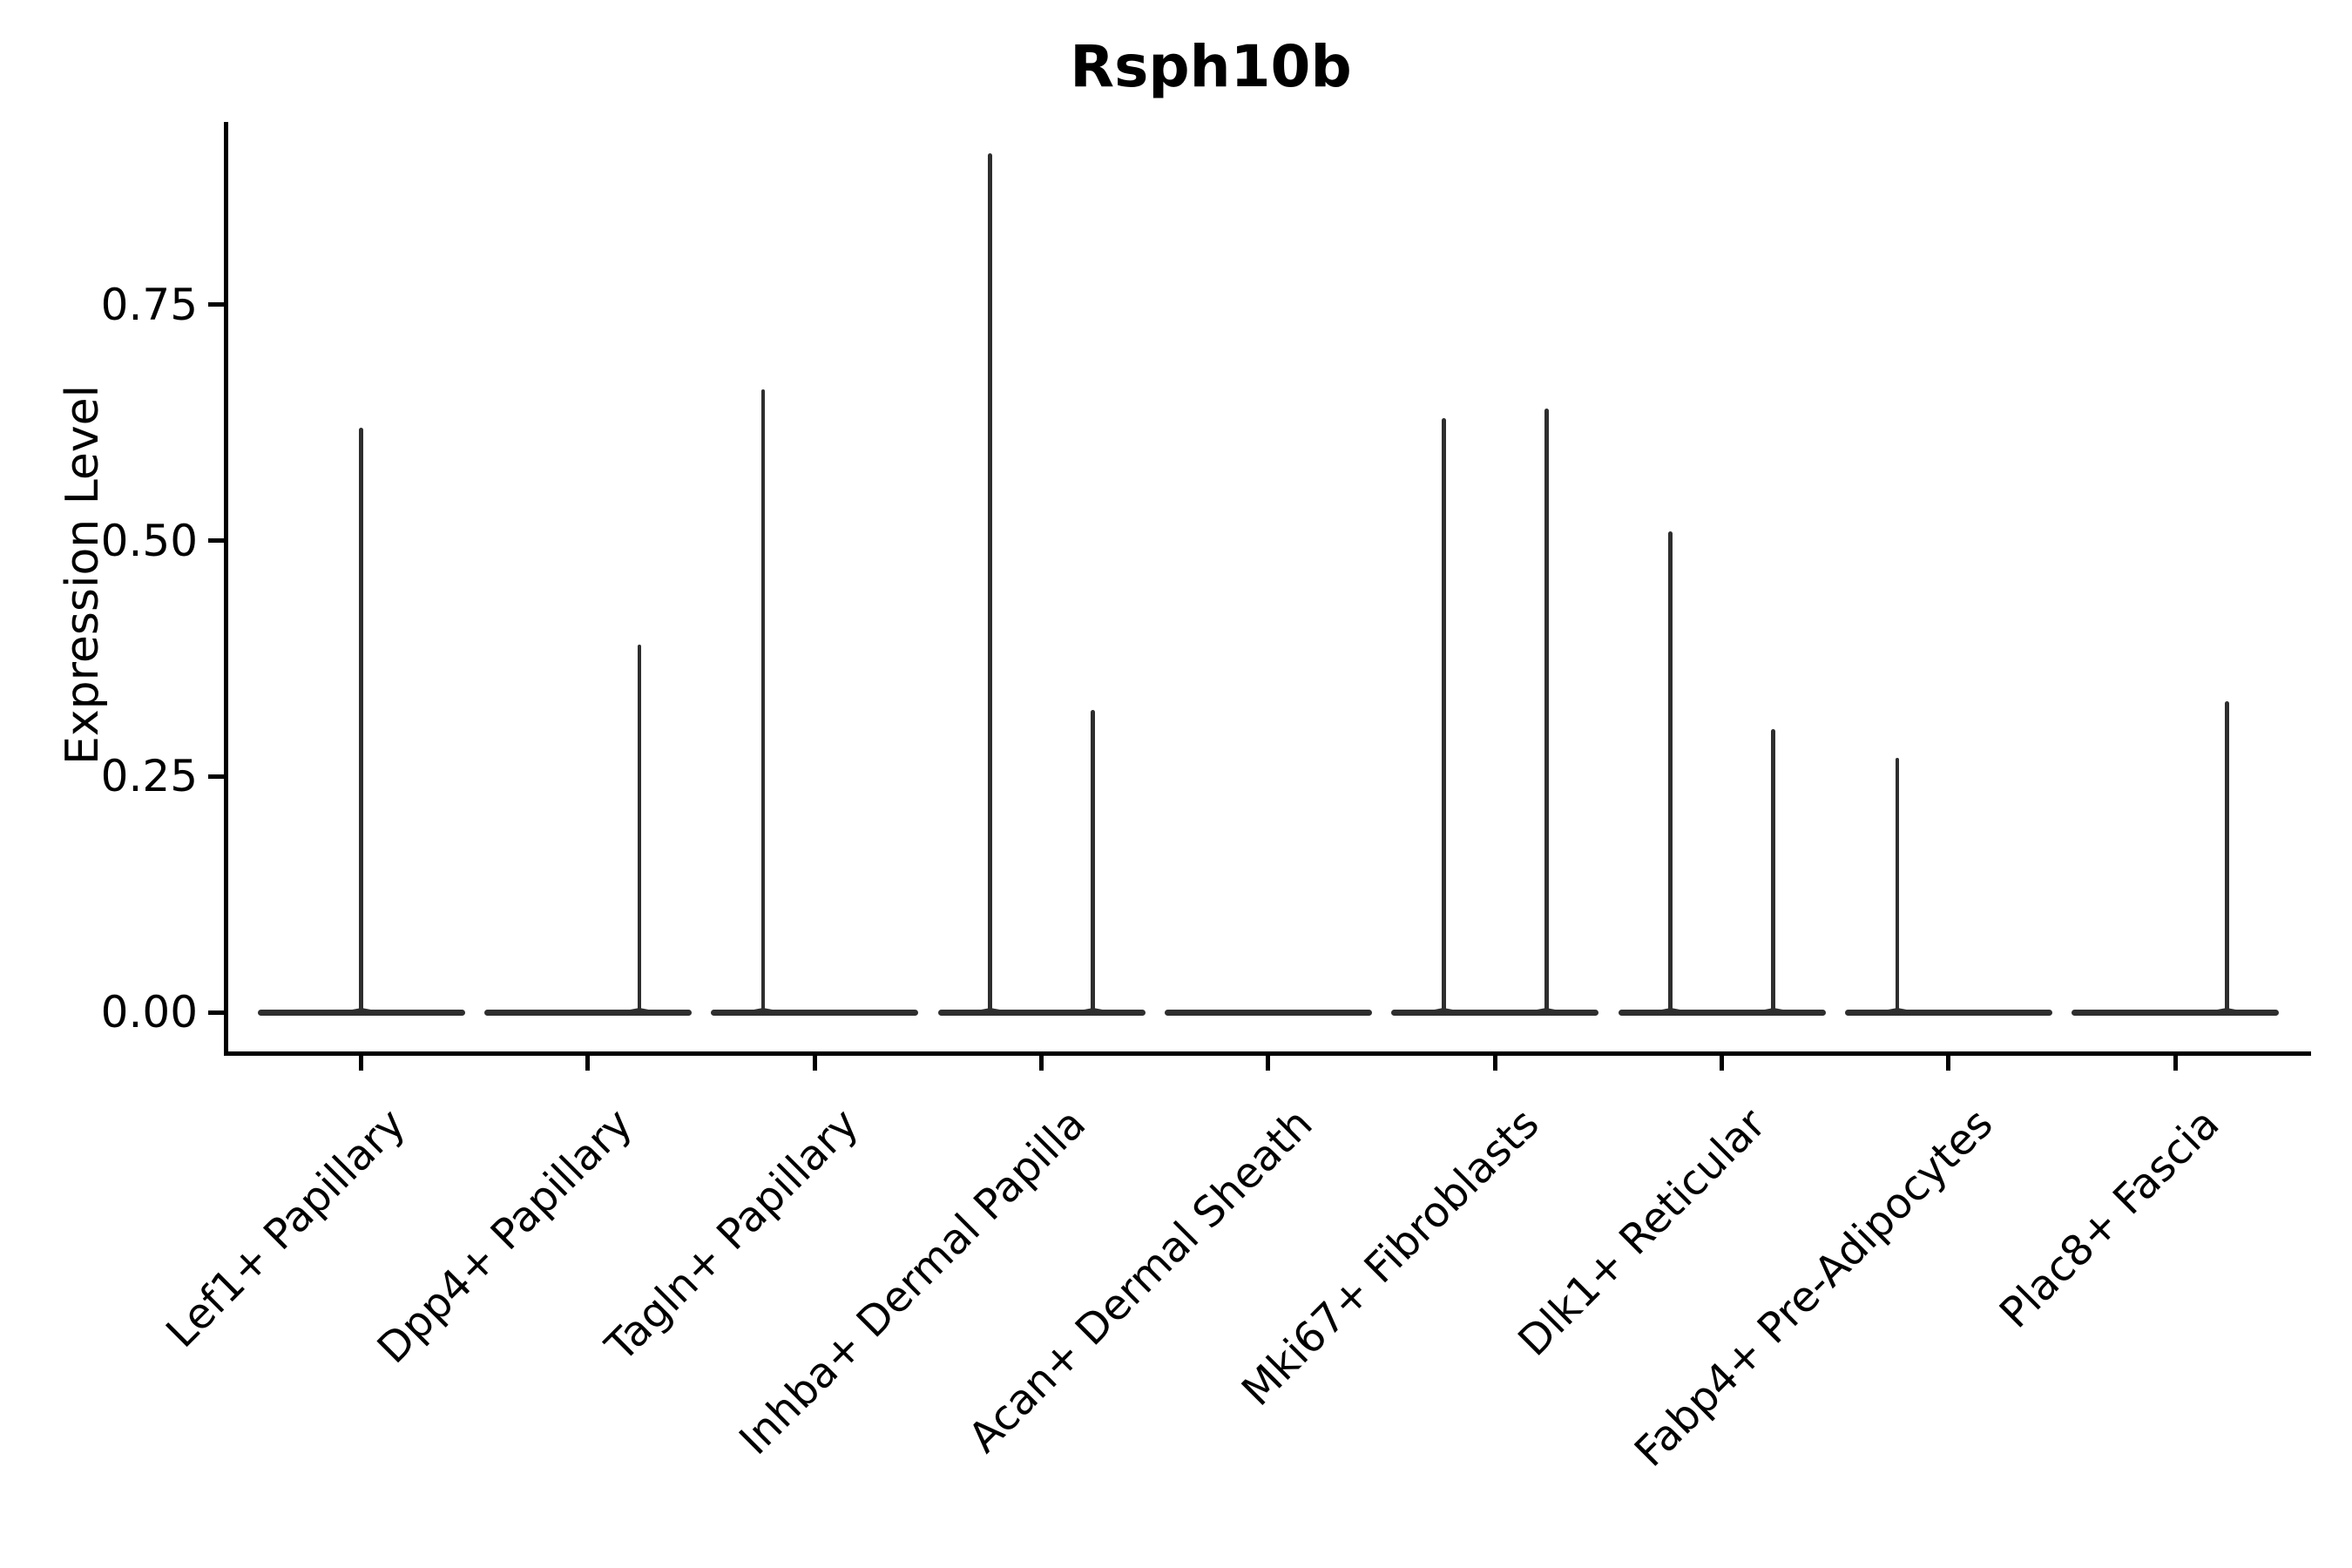 The width and height of the screenshot is (2352, 1568). What do you see at coordinates (1814, 1288) in the screenshot?
I see `x-category-label: Fabp4+ Pre-Adipocytes` at bounding box center [1814, 1288].